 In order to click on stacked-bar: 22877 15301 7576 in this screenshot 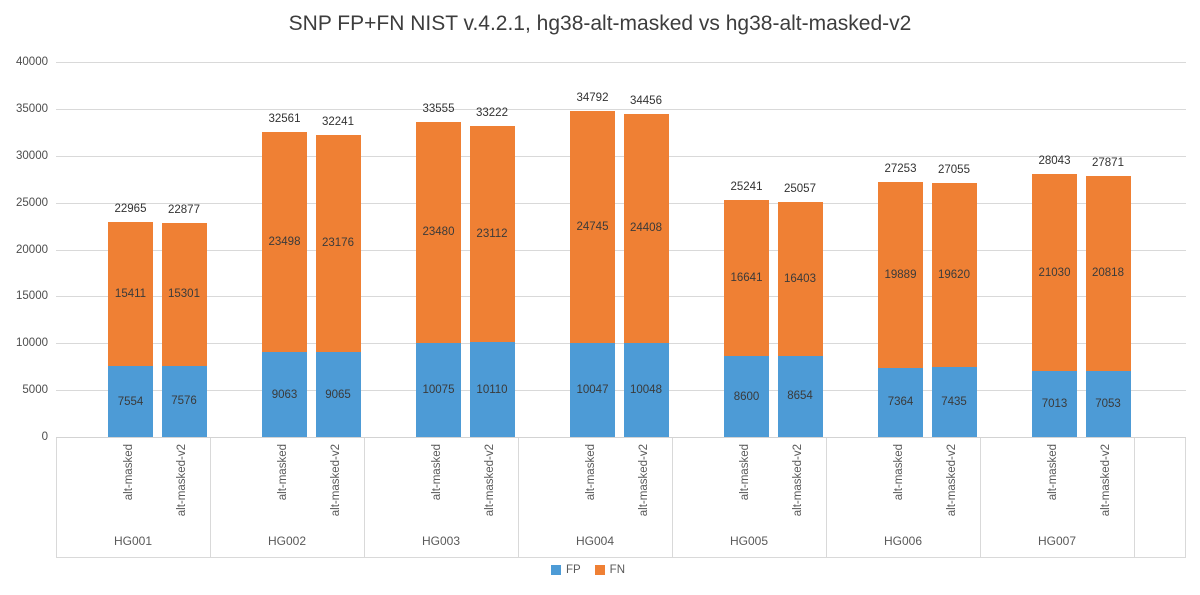, I will do `click(184, 320)`.